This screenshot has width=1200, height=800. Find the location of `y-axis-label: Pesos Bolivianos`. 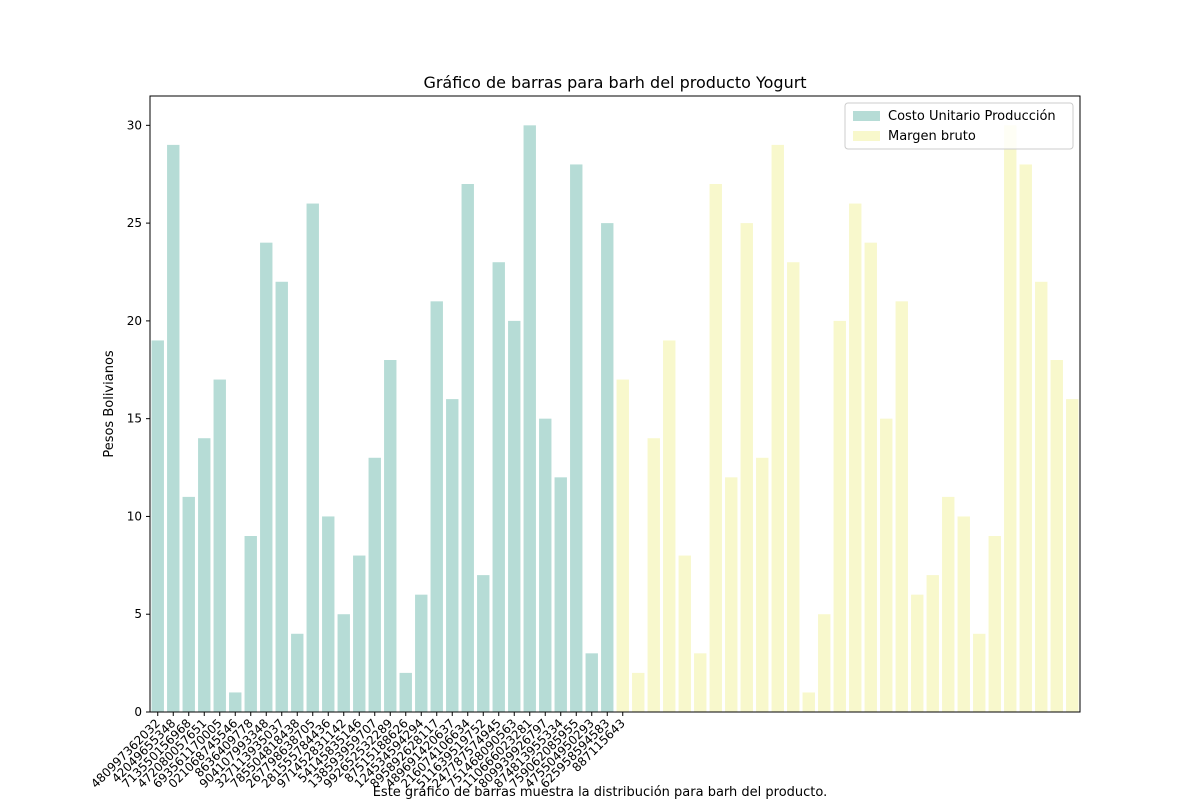

y-axis-label: Pesos Bolivianos is located at coordinates (109, 404).